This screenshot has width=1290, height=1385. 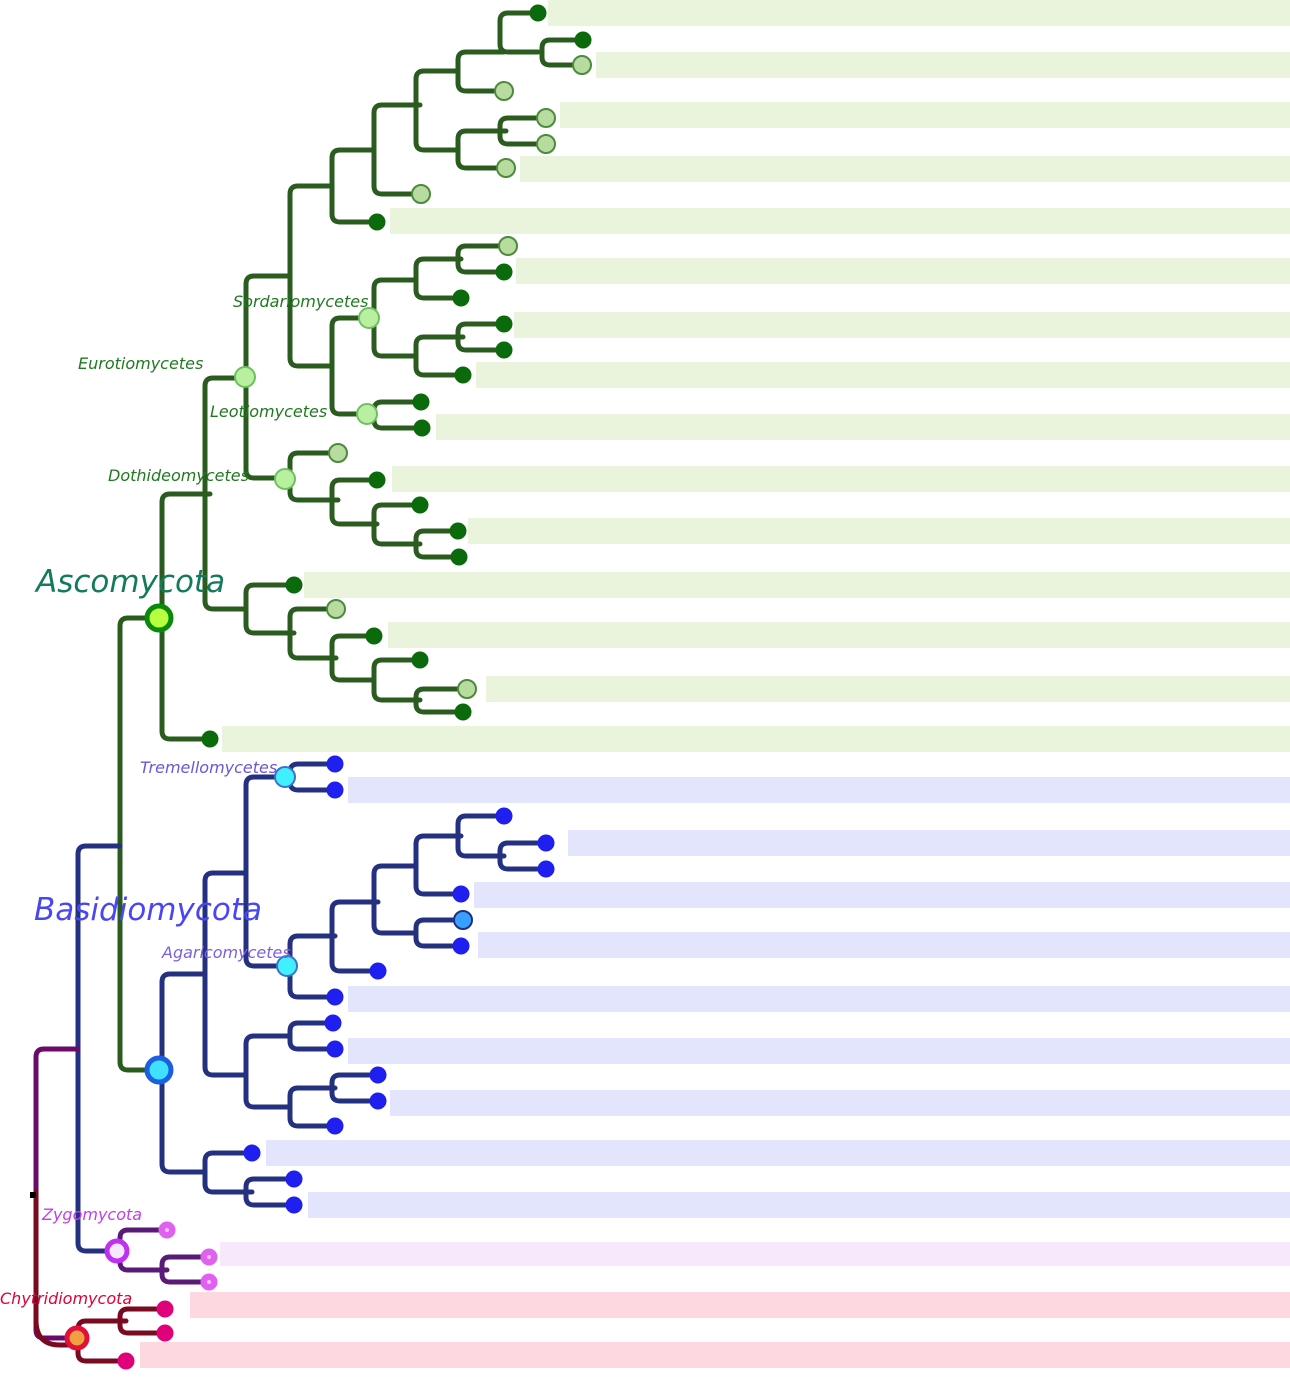 What do you see at coordinates (91, 1214) in the screenshot?
I see `clade-label-zygomycota: Zygomycota` at bounding box center [91, 1214].